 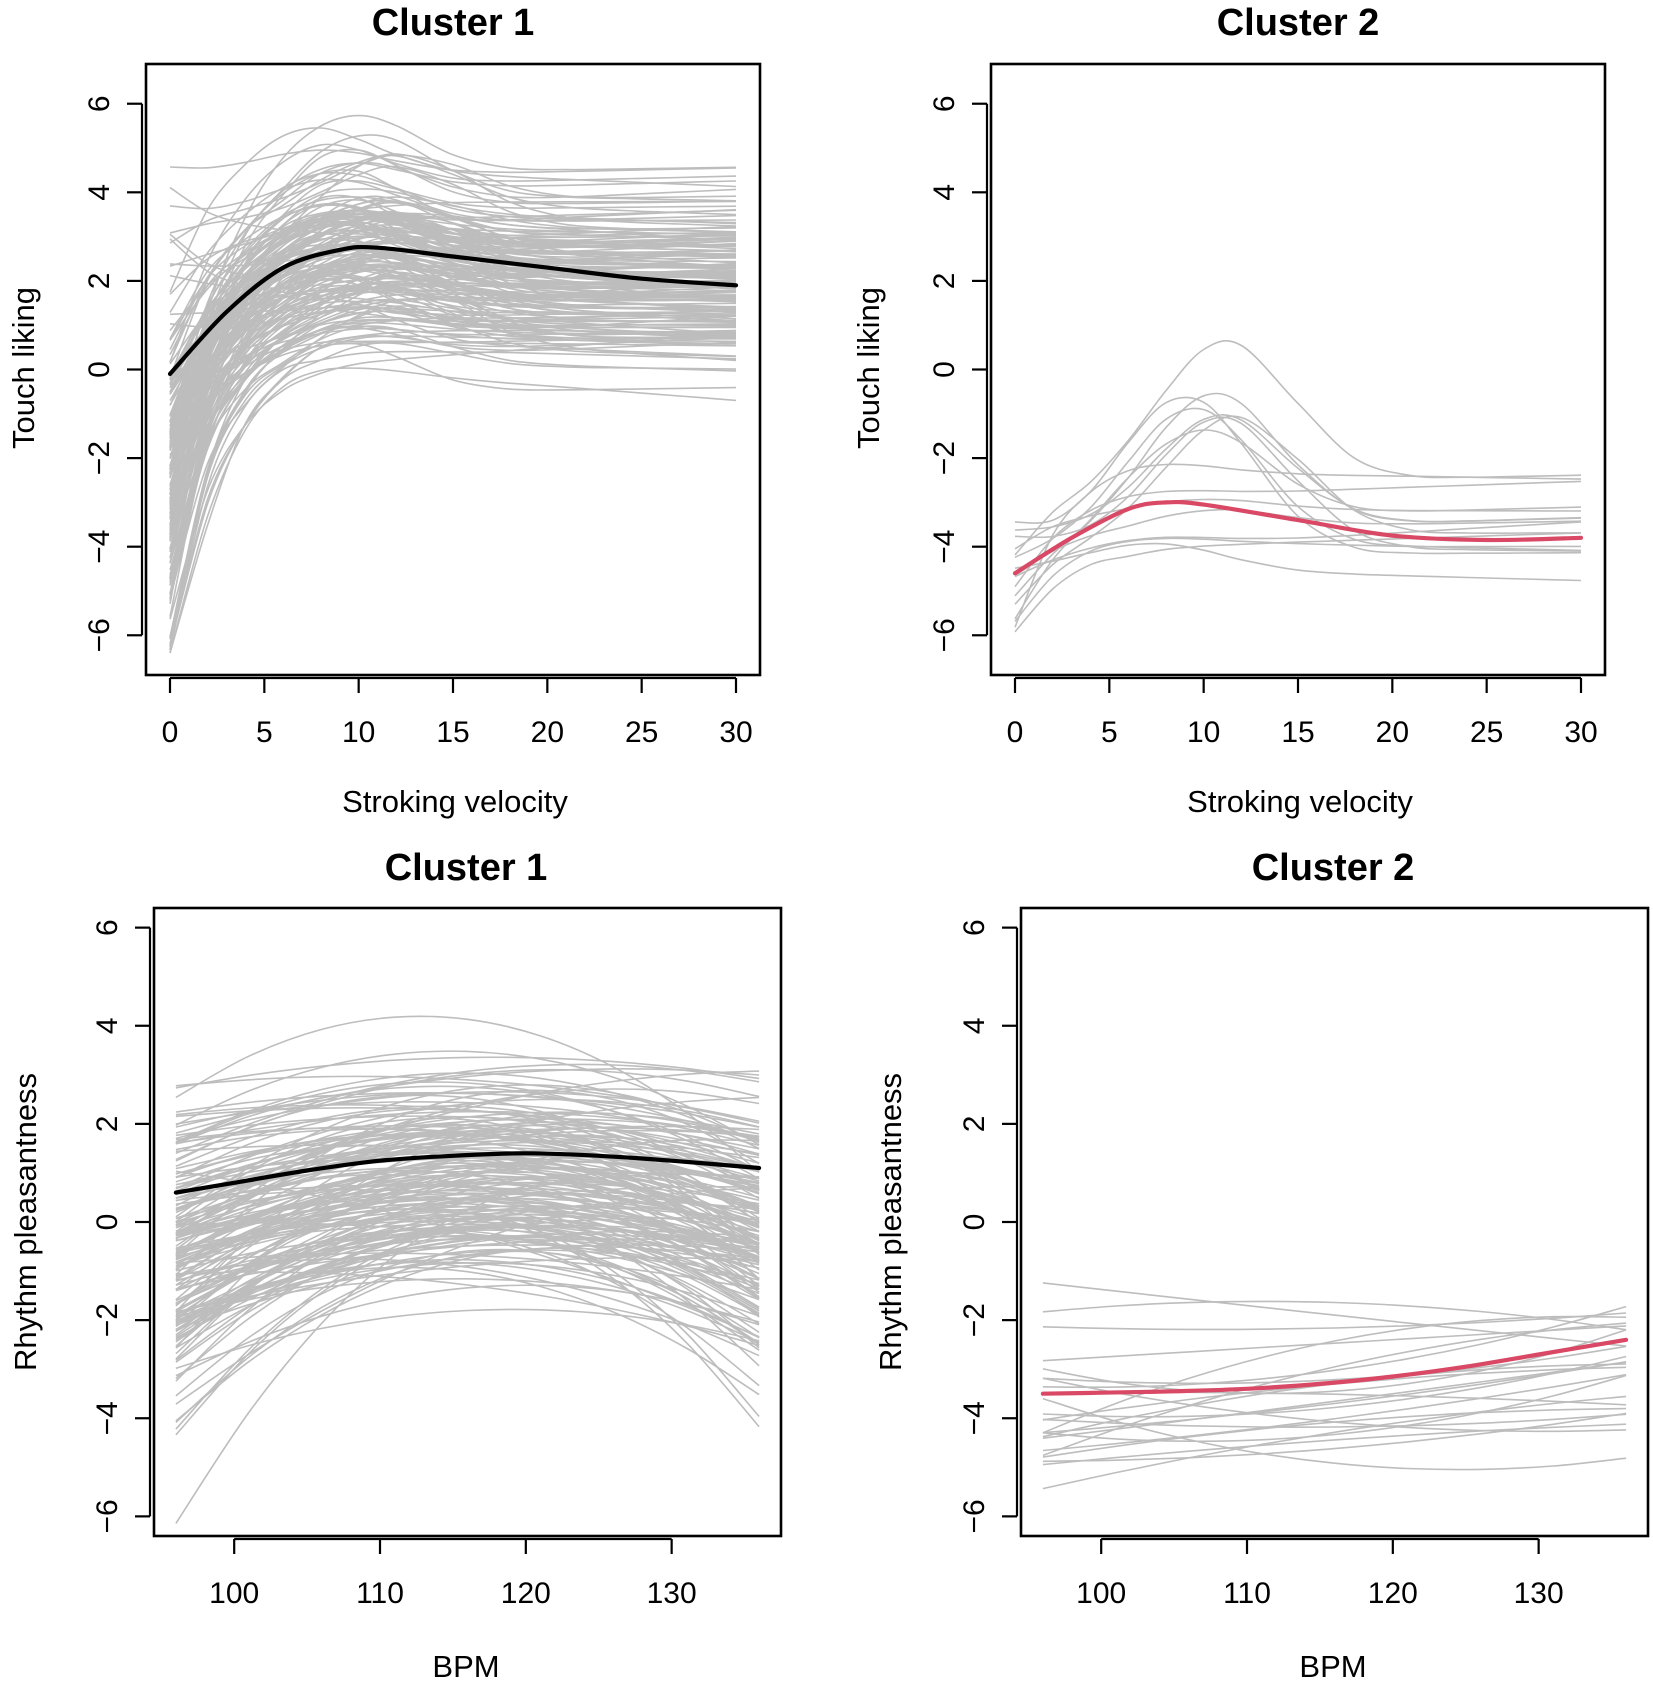 What do you see at coordinates (1300, 801) in the screenshot?
I see `x-axis-label: Stroking velocity` at bounding box center [1300, 801].